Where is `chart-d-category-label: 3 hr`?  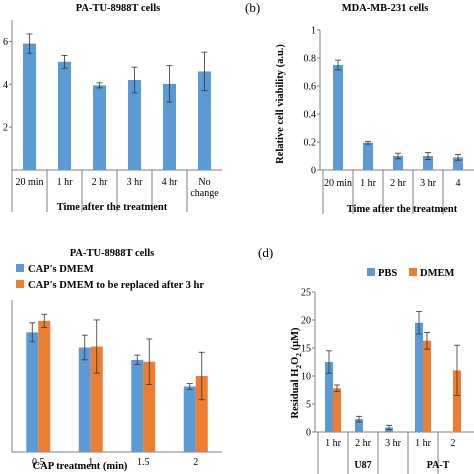
chart-d-category-label: 3 hr is located at coordinates (393, 443).